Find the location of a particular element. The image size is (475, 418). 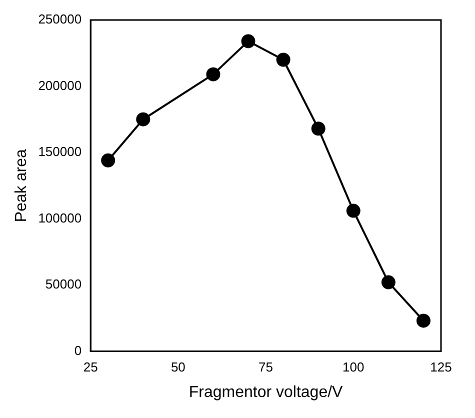

x-tick-label: 25 is located at coordinates (90, 367).